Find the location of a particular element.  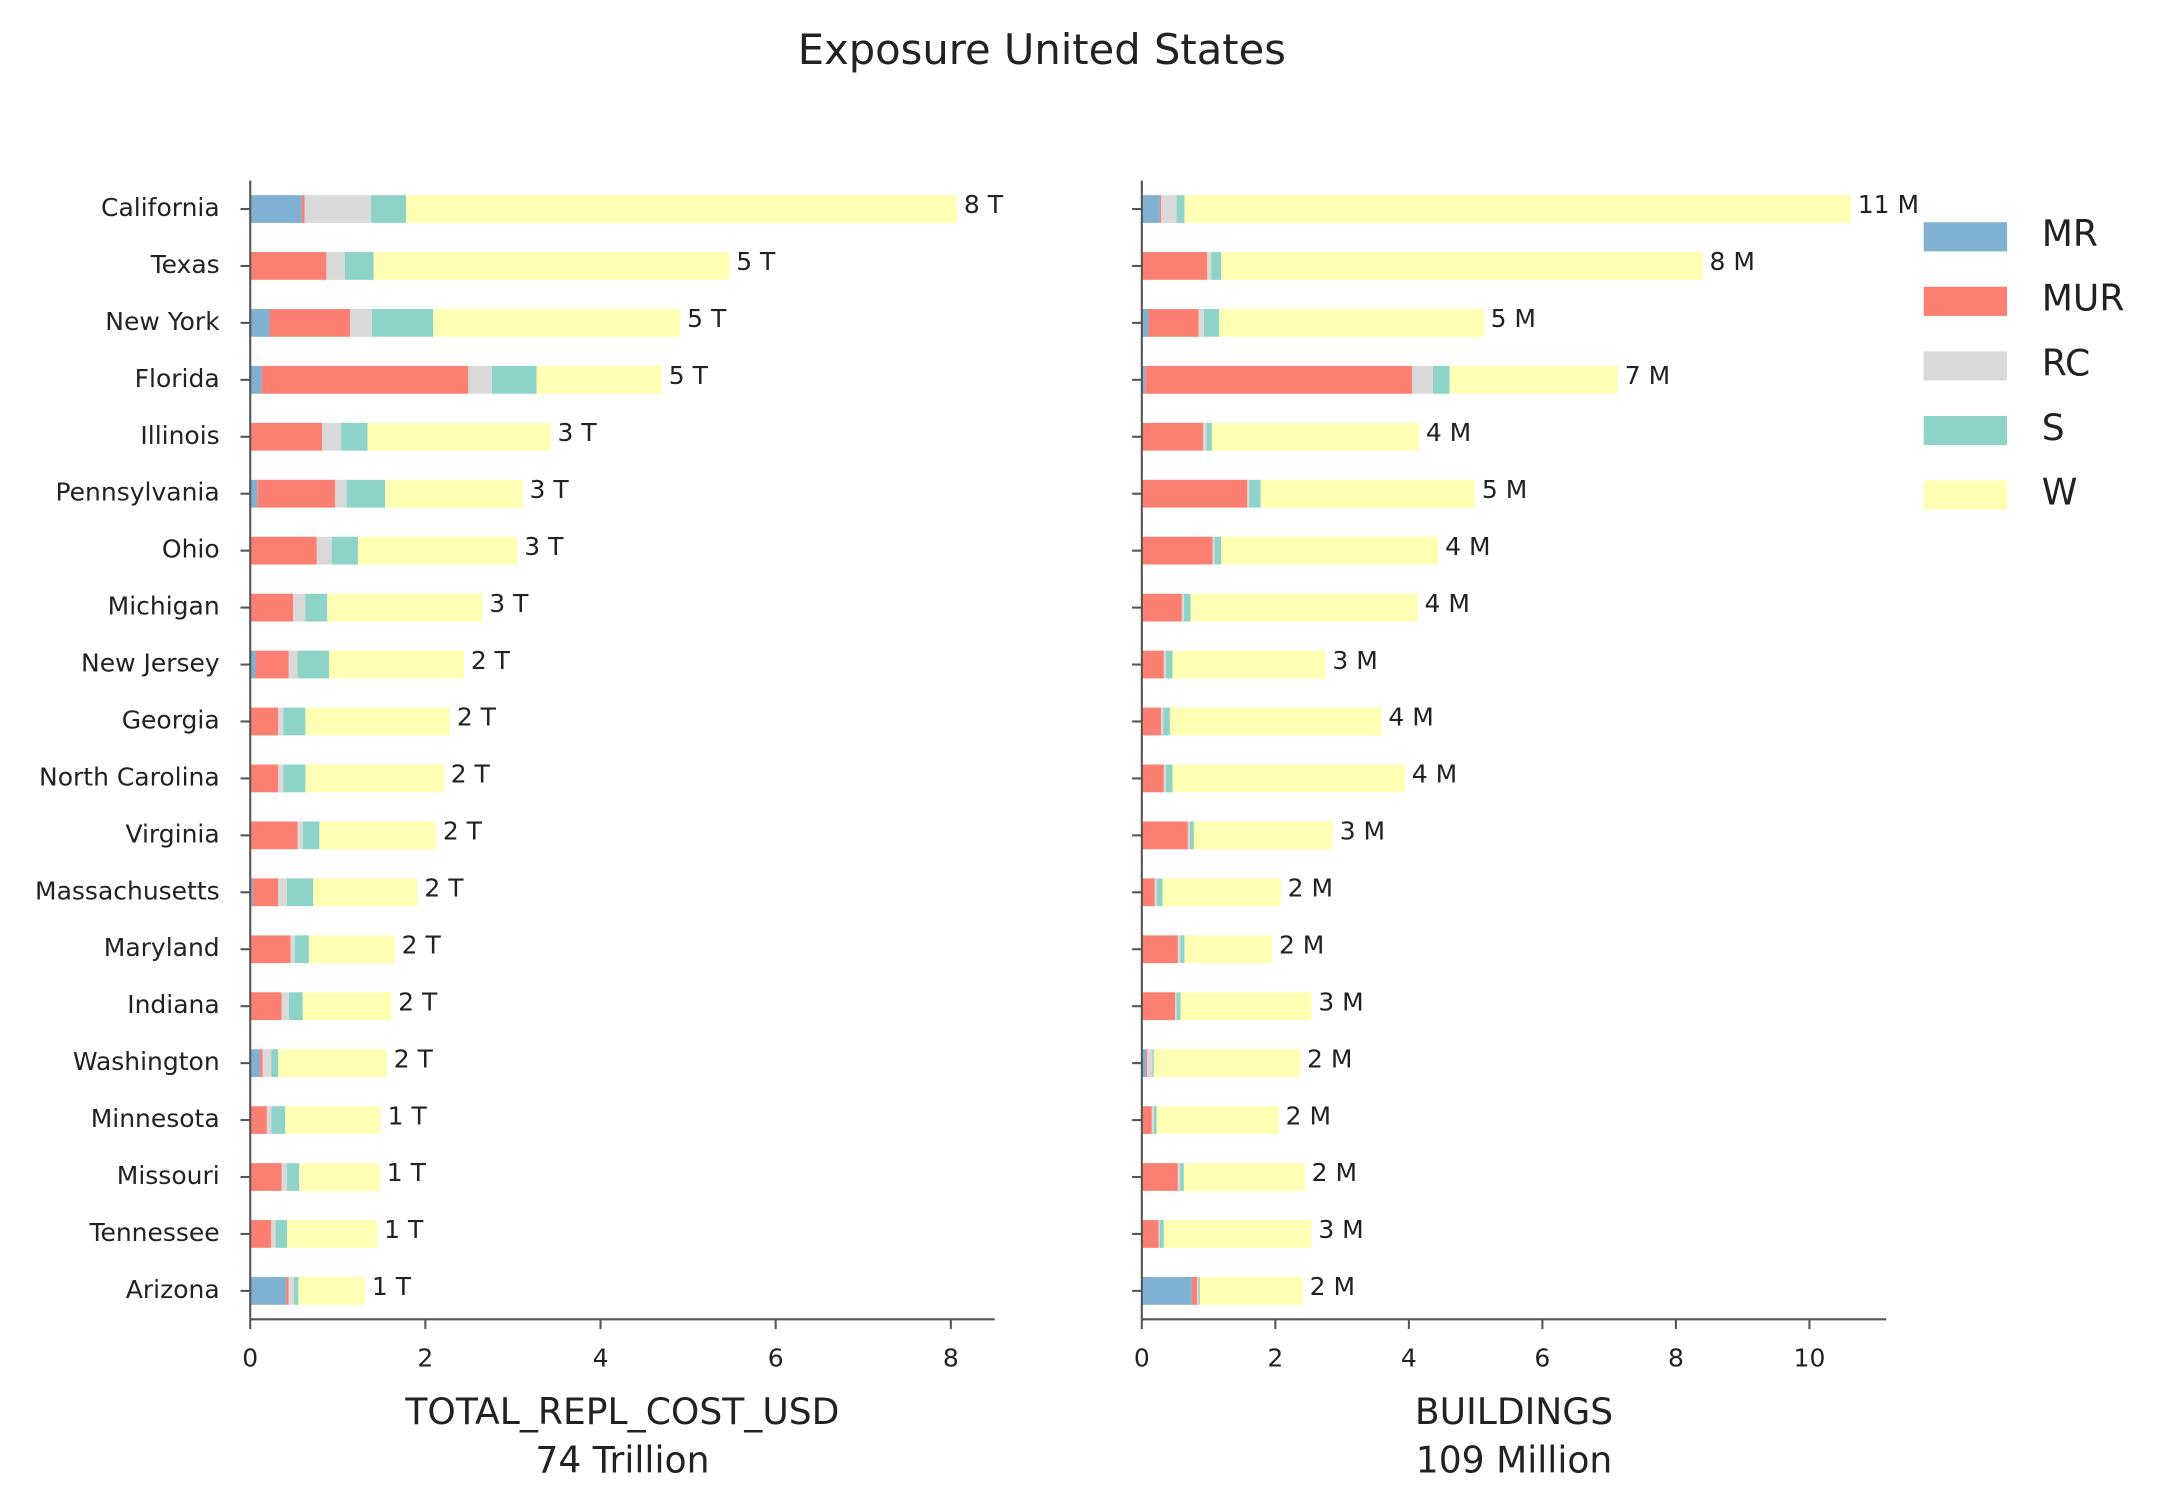

y-tick-label: Virginia is located at coordinates (172, 833).